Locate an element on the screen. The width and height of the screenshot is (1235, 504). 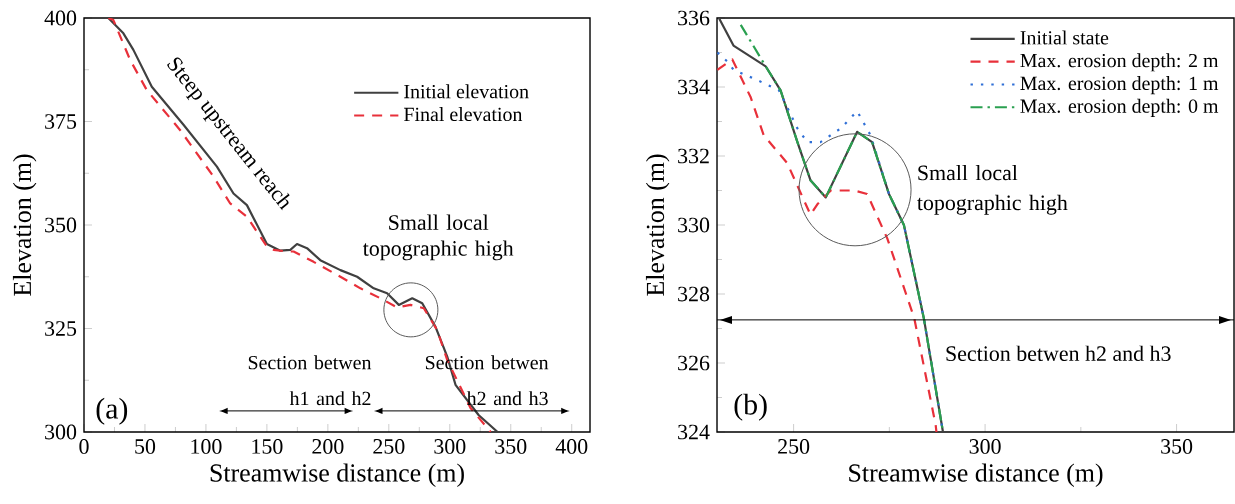
y-tick-label: 330 is located at coordinates (694, 225).